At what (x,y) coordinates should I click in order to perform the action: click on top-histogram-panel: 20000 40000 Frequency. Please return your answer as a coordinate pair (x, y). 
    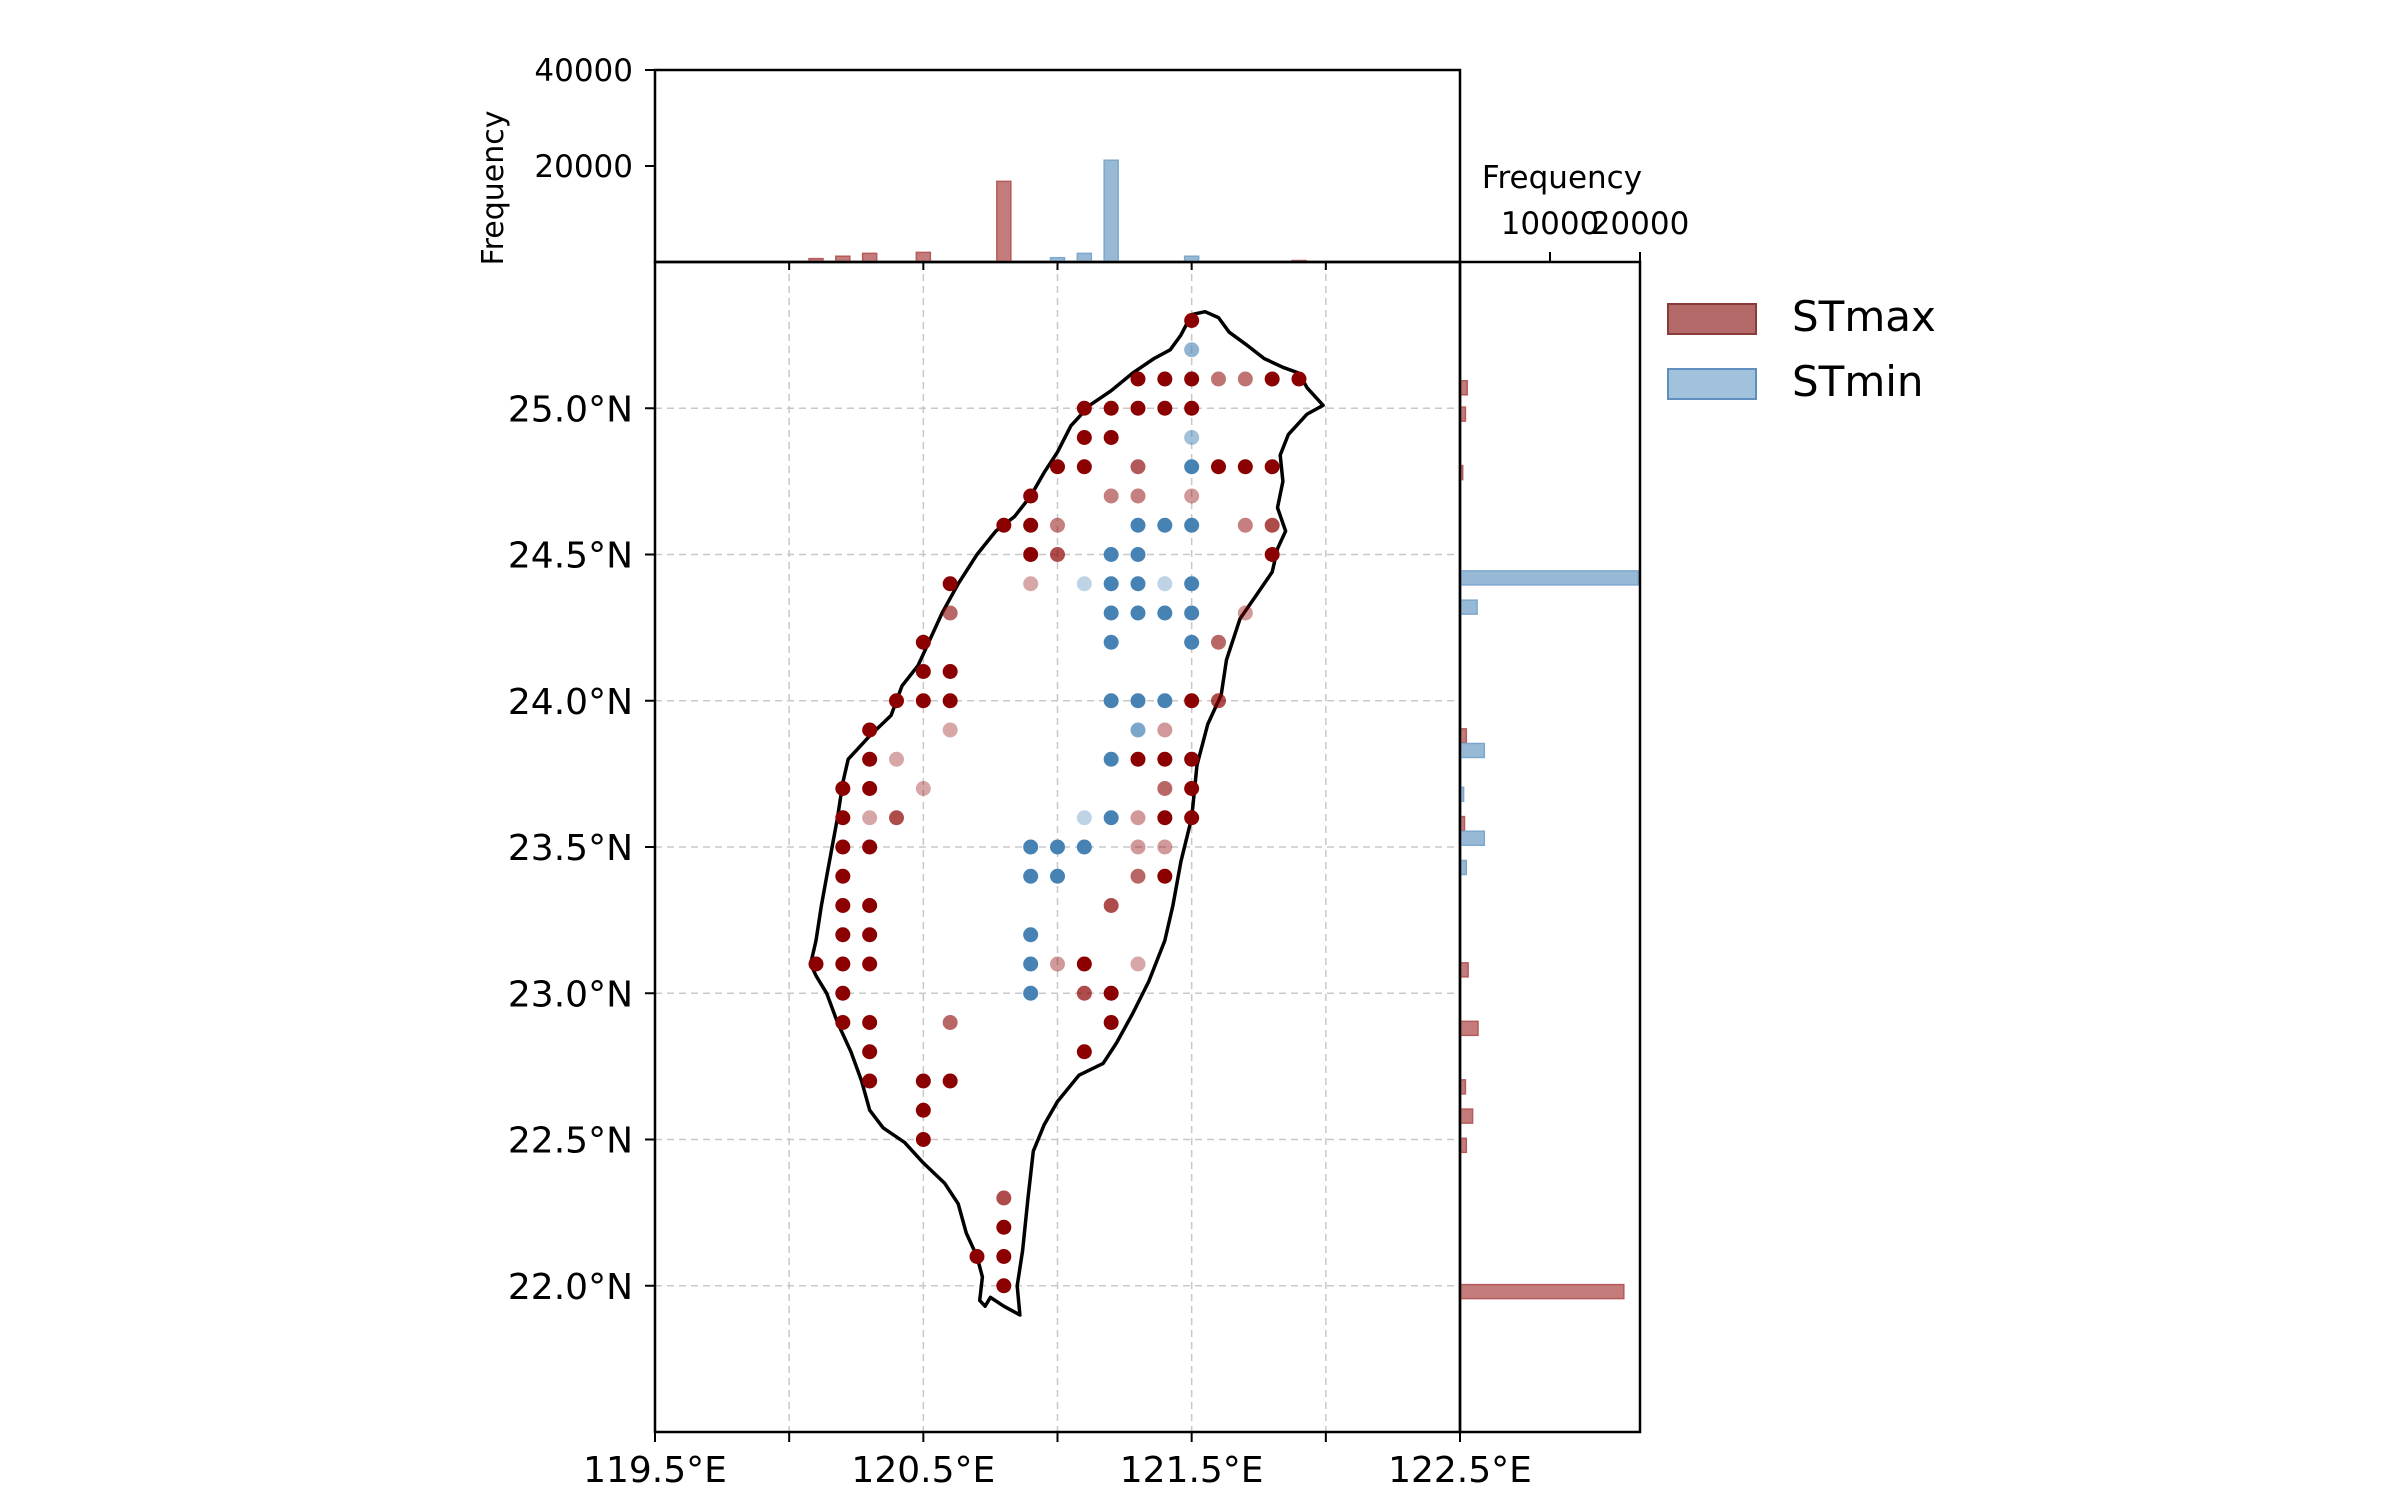
    Looking at the image, I should click on (969, 159).